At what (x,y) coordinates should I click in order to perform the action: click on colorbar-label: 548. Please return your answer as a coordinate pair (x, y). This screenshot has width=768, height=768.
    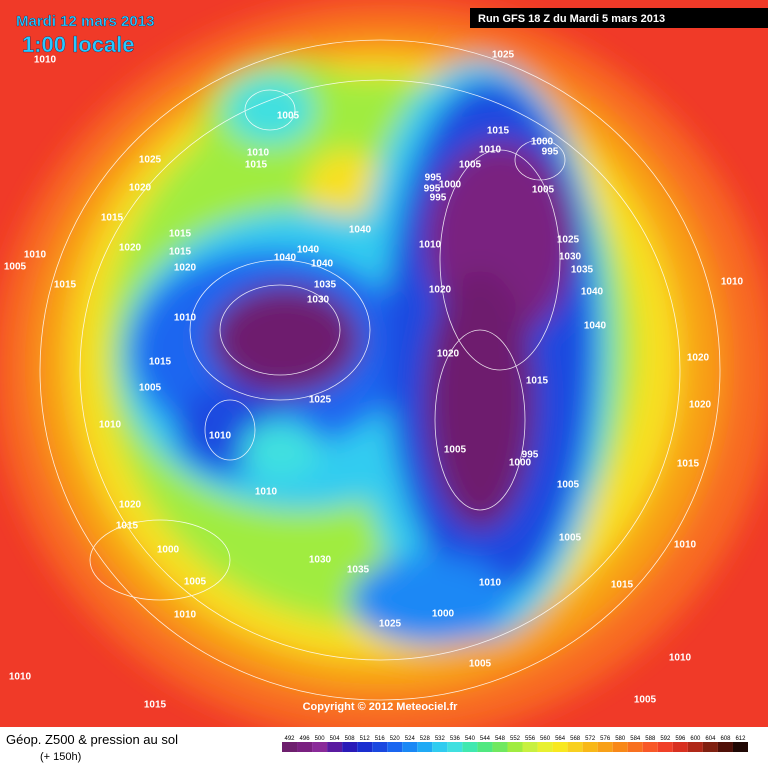
    Looking at the image, I should click on (500, 739).